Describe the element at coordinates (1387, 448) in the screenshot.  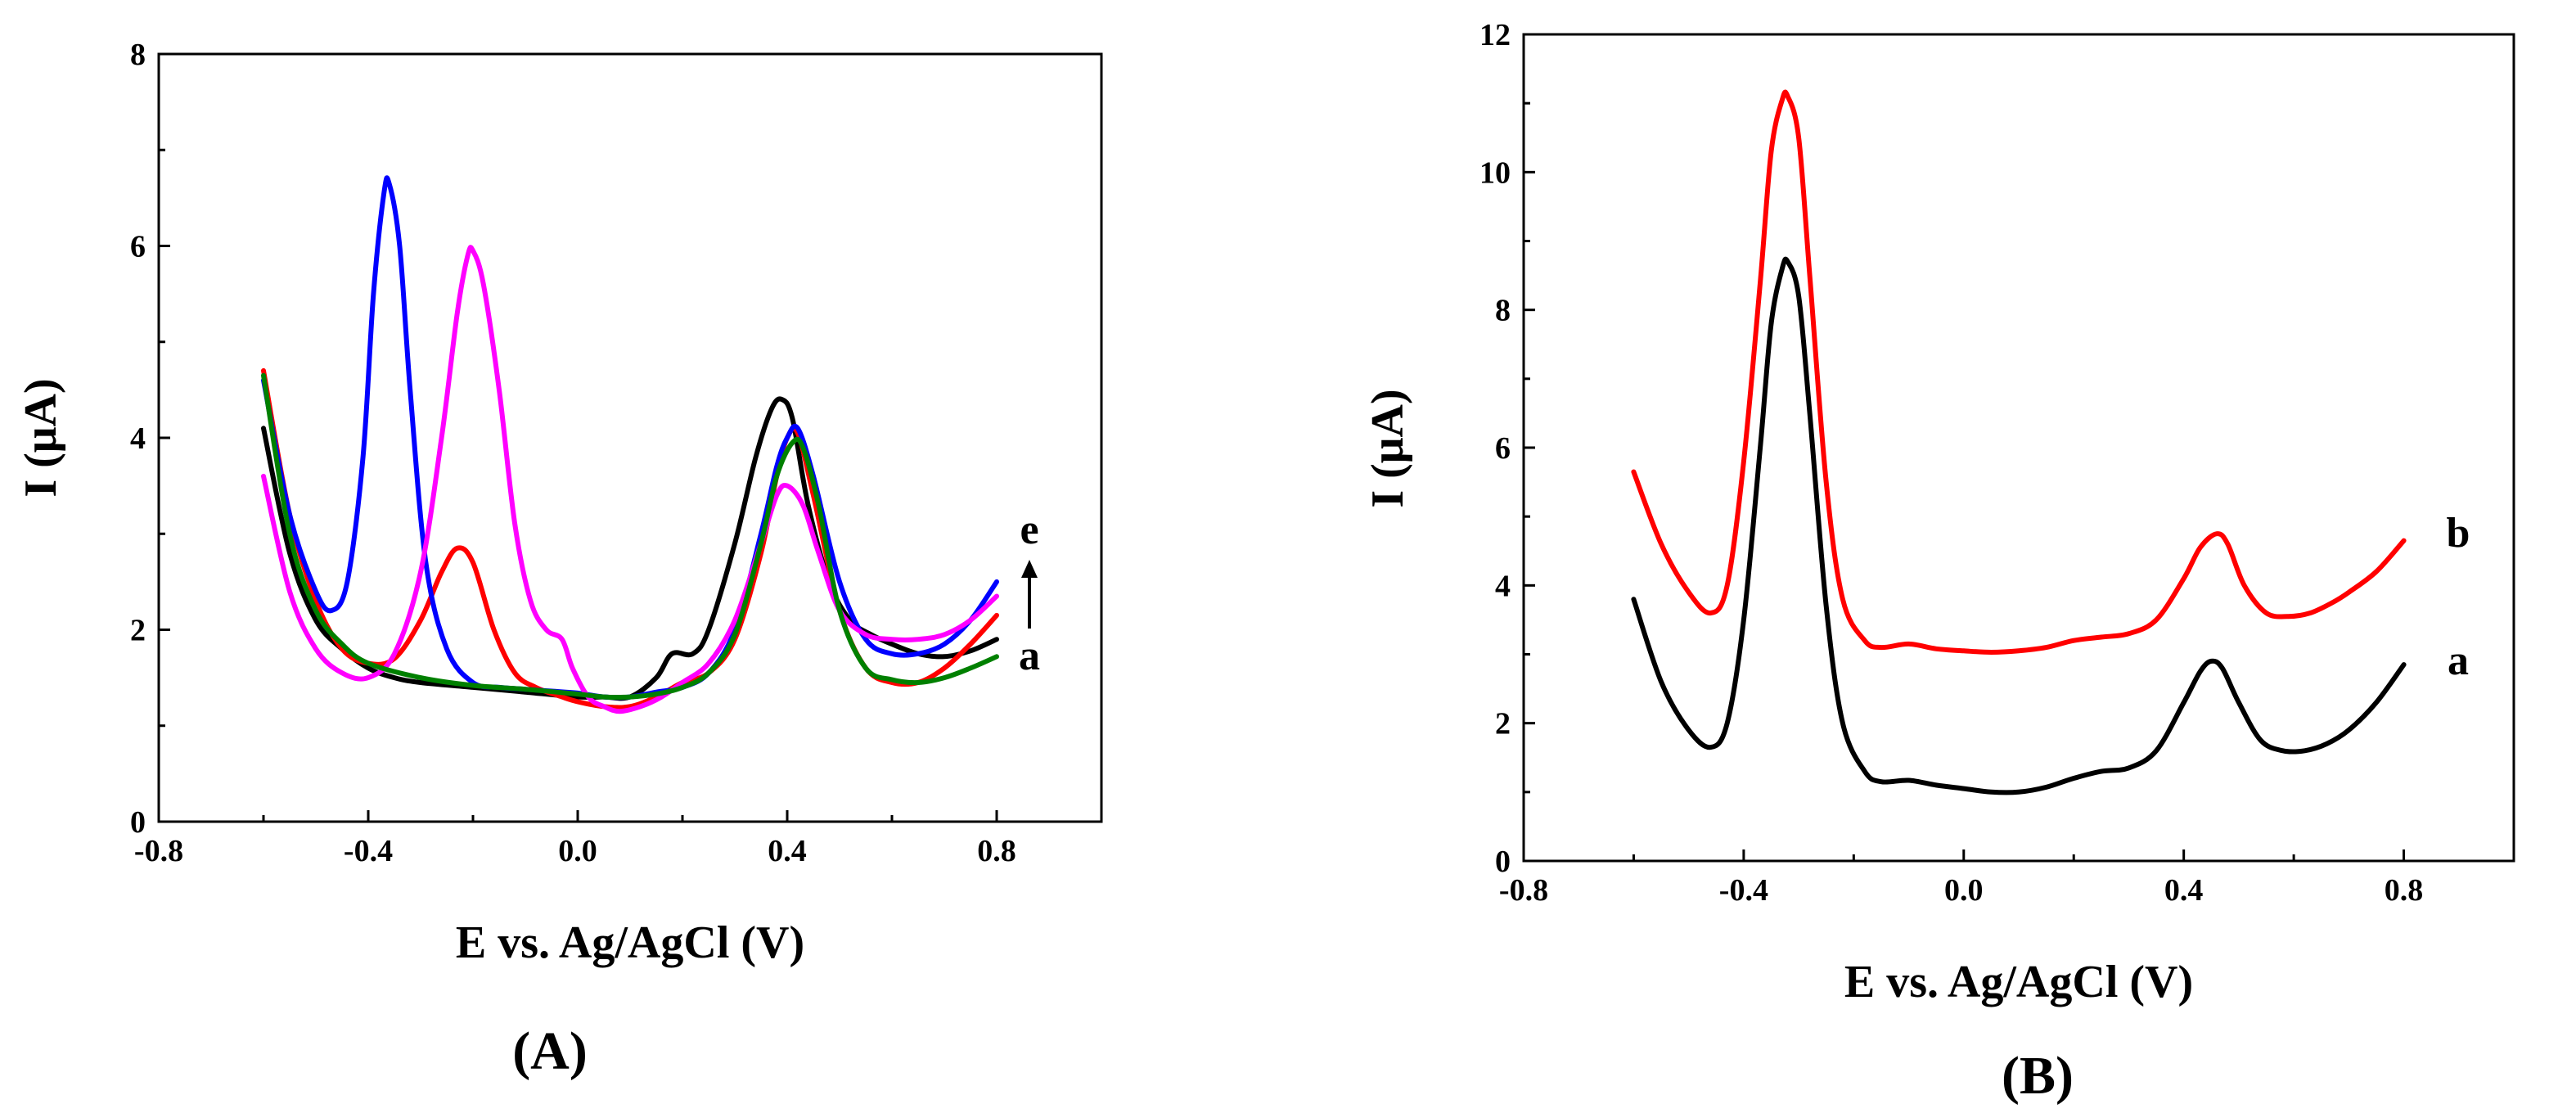
I see `y-axis-title-b: I (μA)` at that location.